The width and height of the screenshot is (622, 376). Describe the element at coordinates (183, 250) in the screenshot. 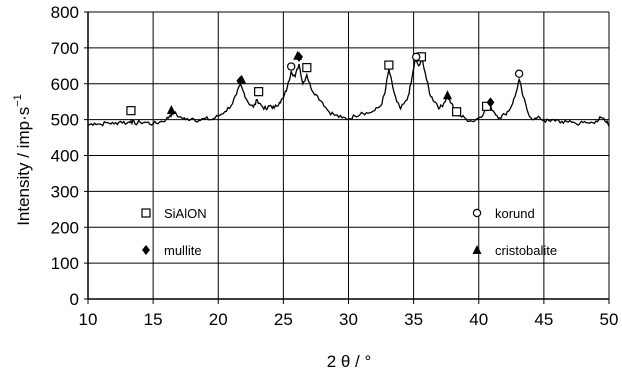

I see `legend-label-mullite: mullite` at that location.